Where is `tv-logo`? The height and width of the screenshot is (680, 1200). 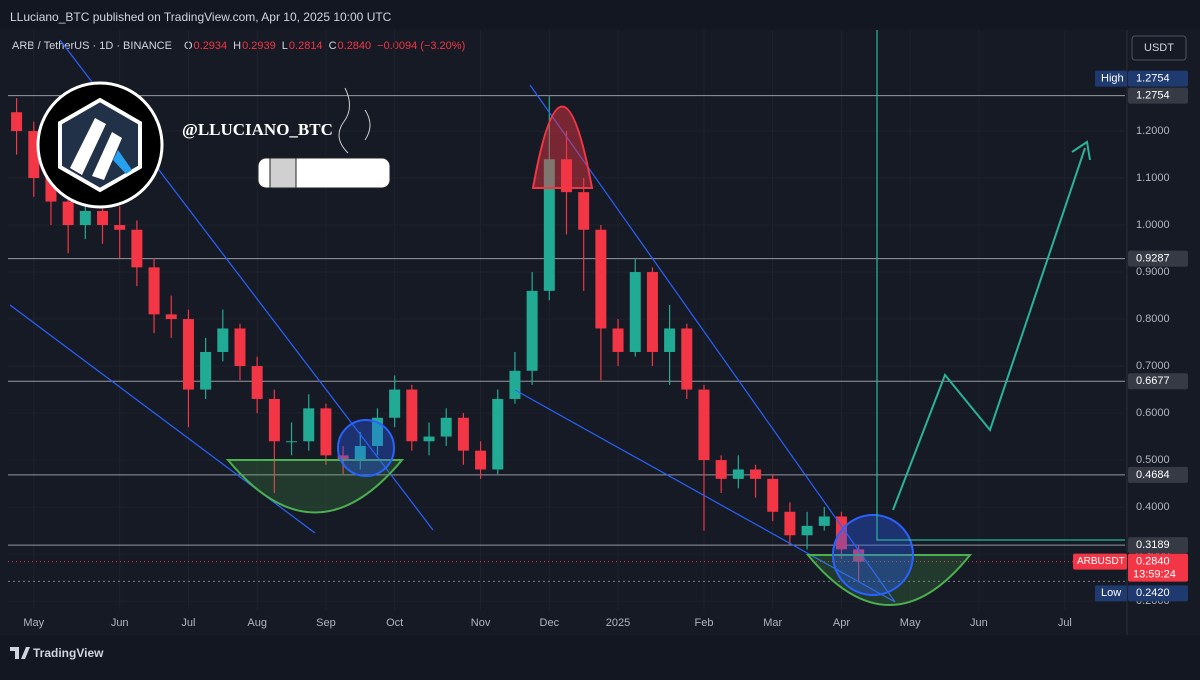
tv-logo is located at coordinates (20, 653).